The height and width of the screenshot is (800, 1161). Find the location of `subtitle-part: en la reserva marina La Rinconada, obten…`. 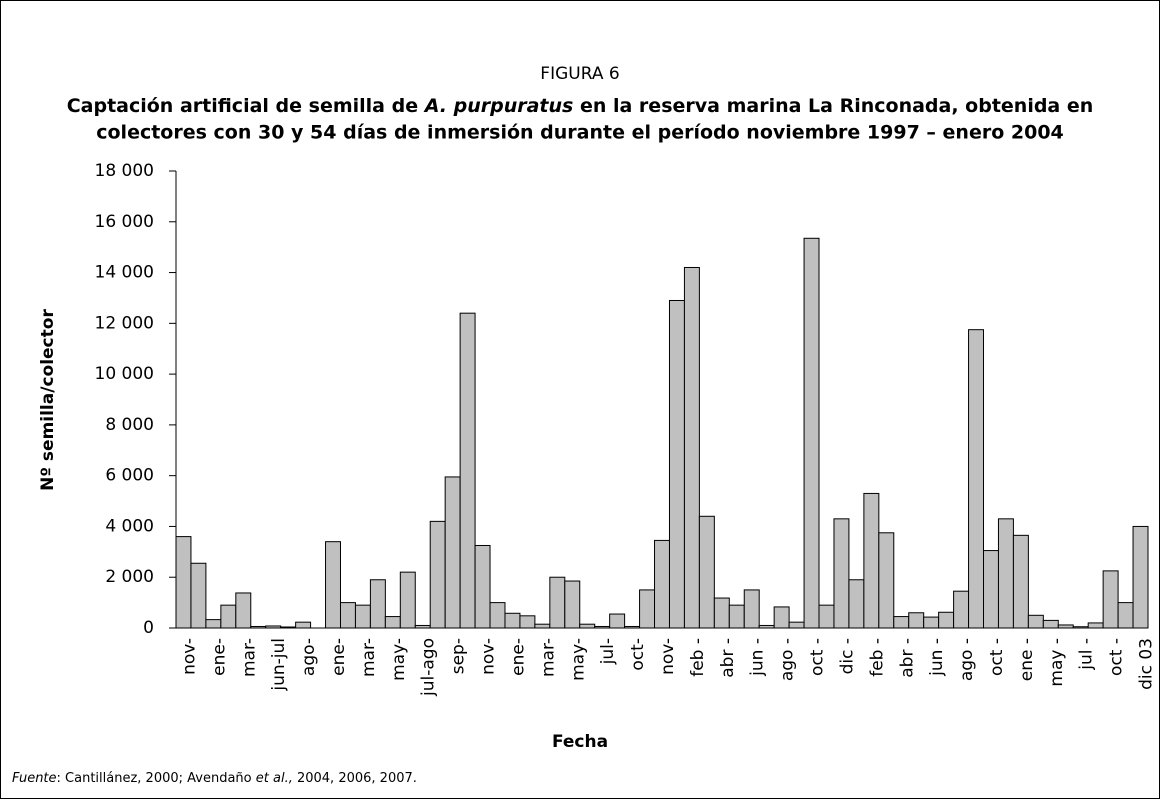

subtitle-part: en la reserva marina La Rinconada, obten… is located at coordinates (833, 106).